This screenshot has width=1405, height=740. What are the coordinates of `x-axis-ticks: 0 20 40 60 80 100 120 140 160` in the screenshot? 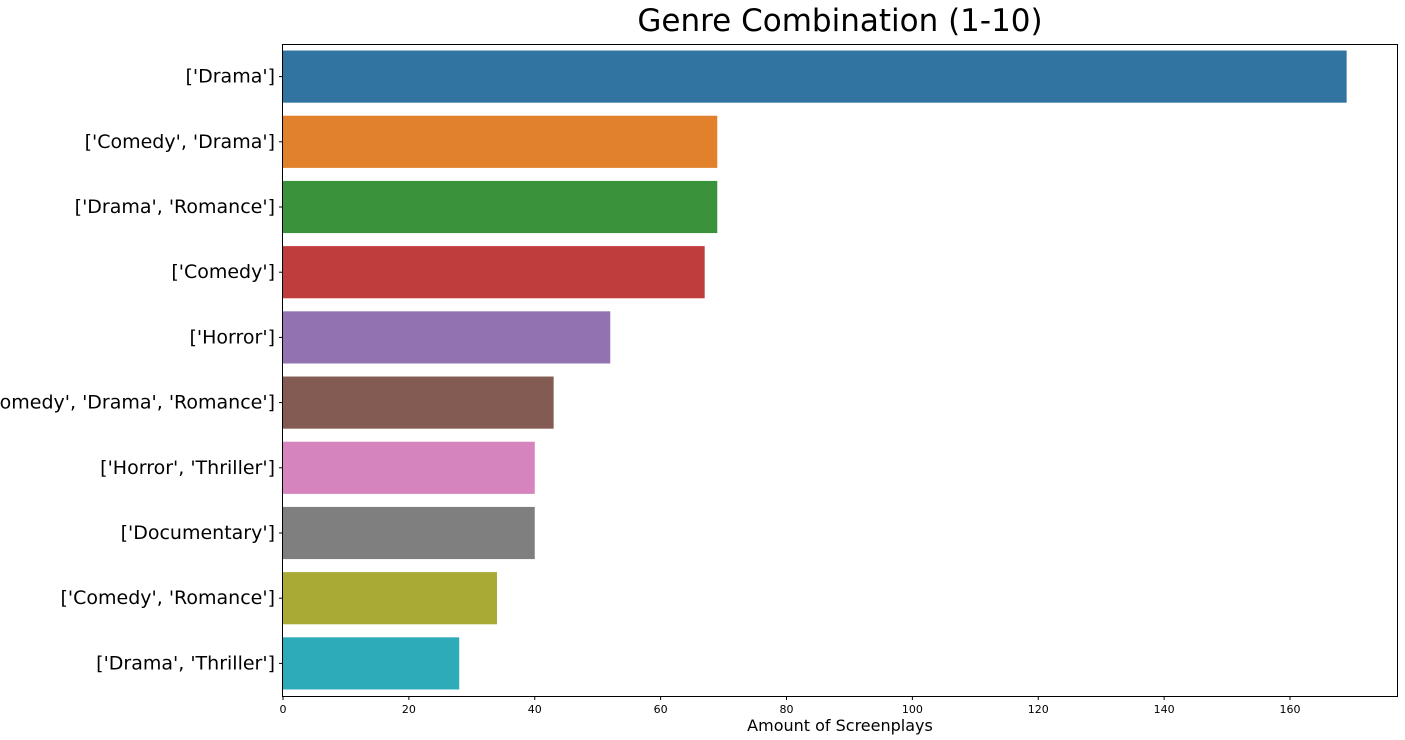 It's located at (790, 706).